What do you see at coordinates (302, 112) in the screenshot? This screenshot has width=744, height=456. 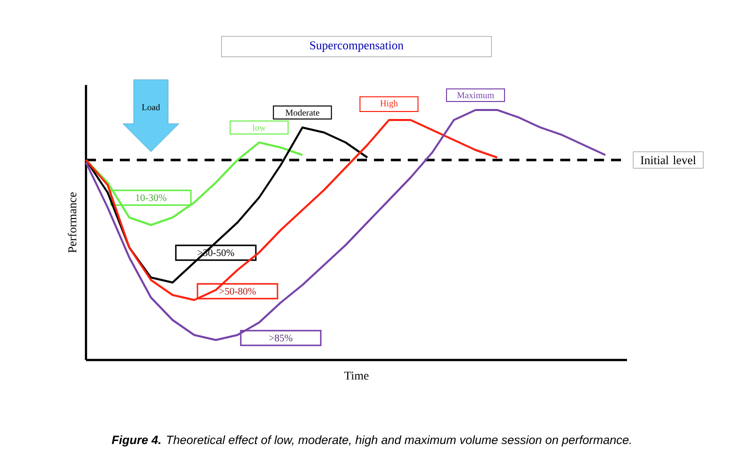 I see `series-label: Moderate` at bounding box center [302, 112].